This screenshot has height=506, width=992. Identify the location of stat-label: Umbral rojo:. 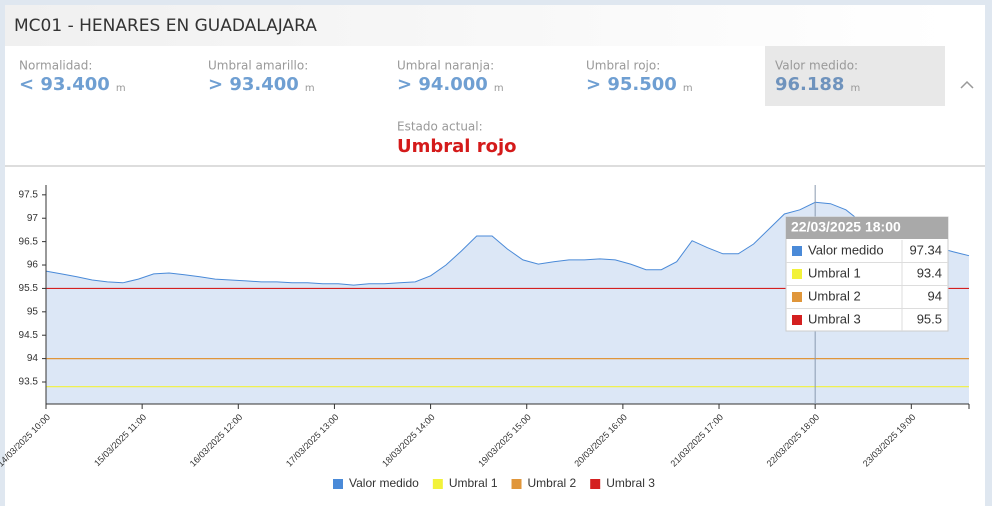
(623, 66).